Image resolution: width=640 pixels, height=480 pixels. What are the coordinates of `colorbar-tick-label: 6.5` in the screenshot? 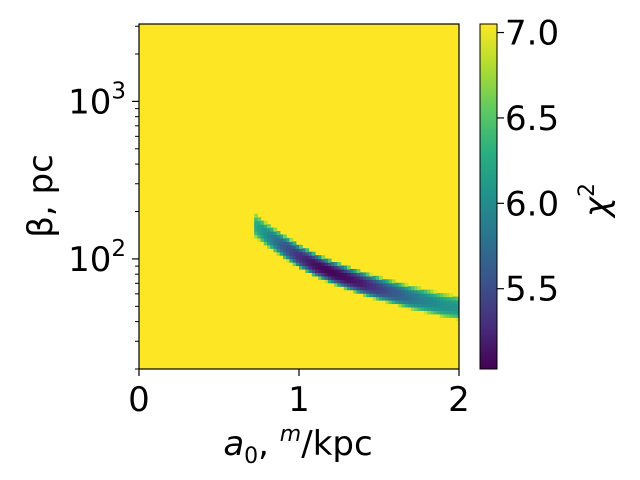 It's located at (532, 119).